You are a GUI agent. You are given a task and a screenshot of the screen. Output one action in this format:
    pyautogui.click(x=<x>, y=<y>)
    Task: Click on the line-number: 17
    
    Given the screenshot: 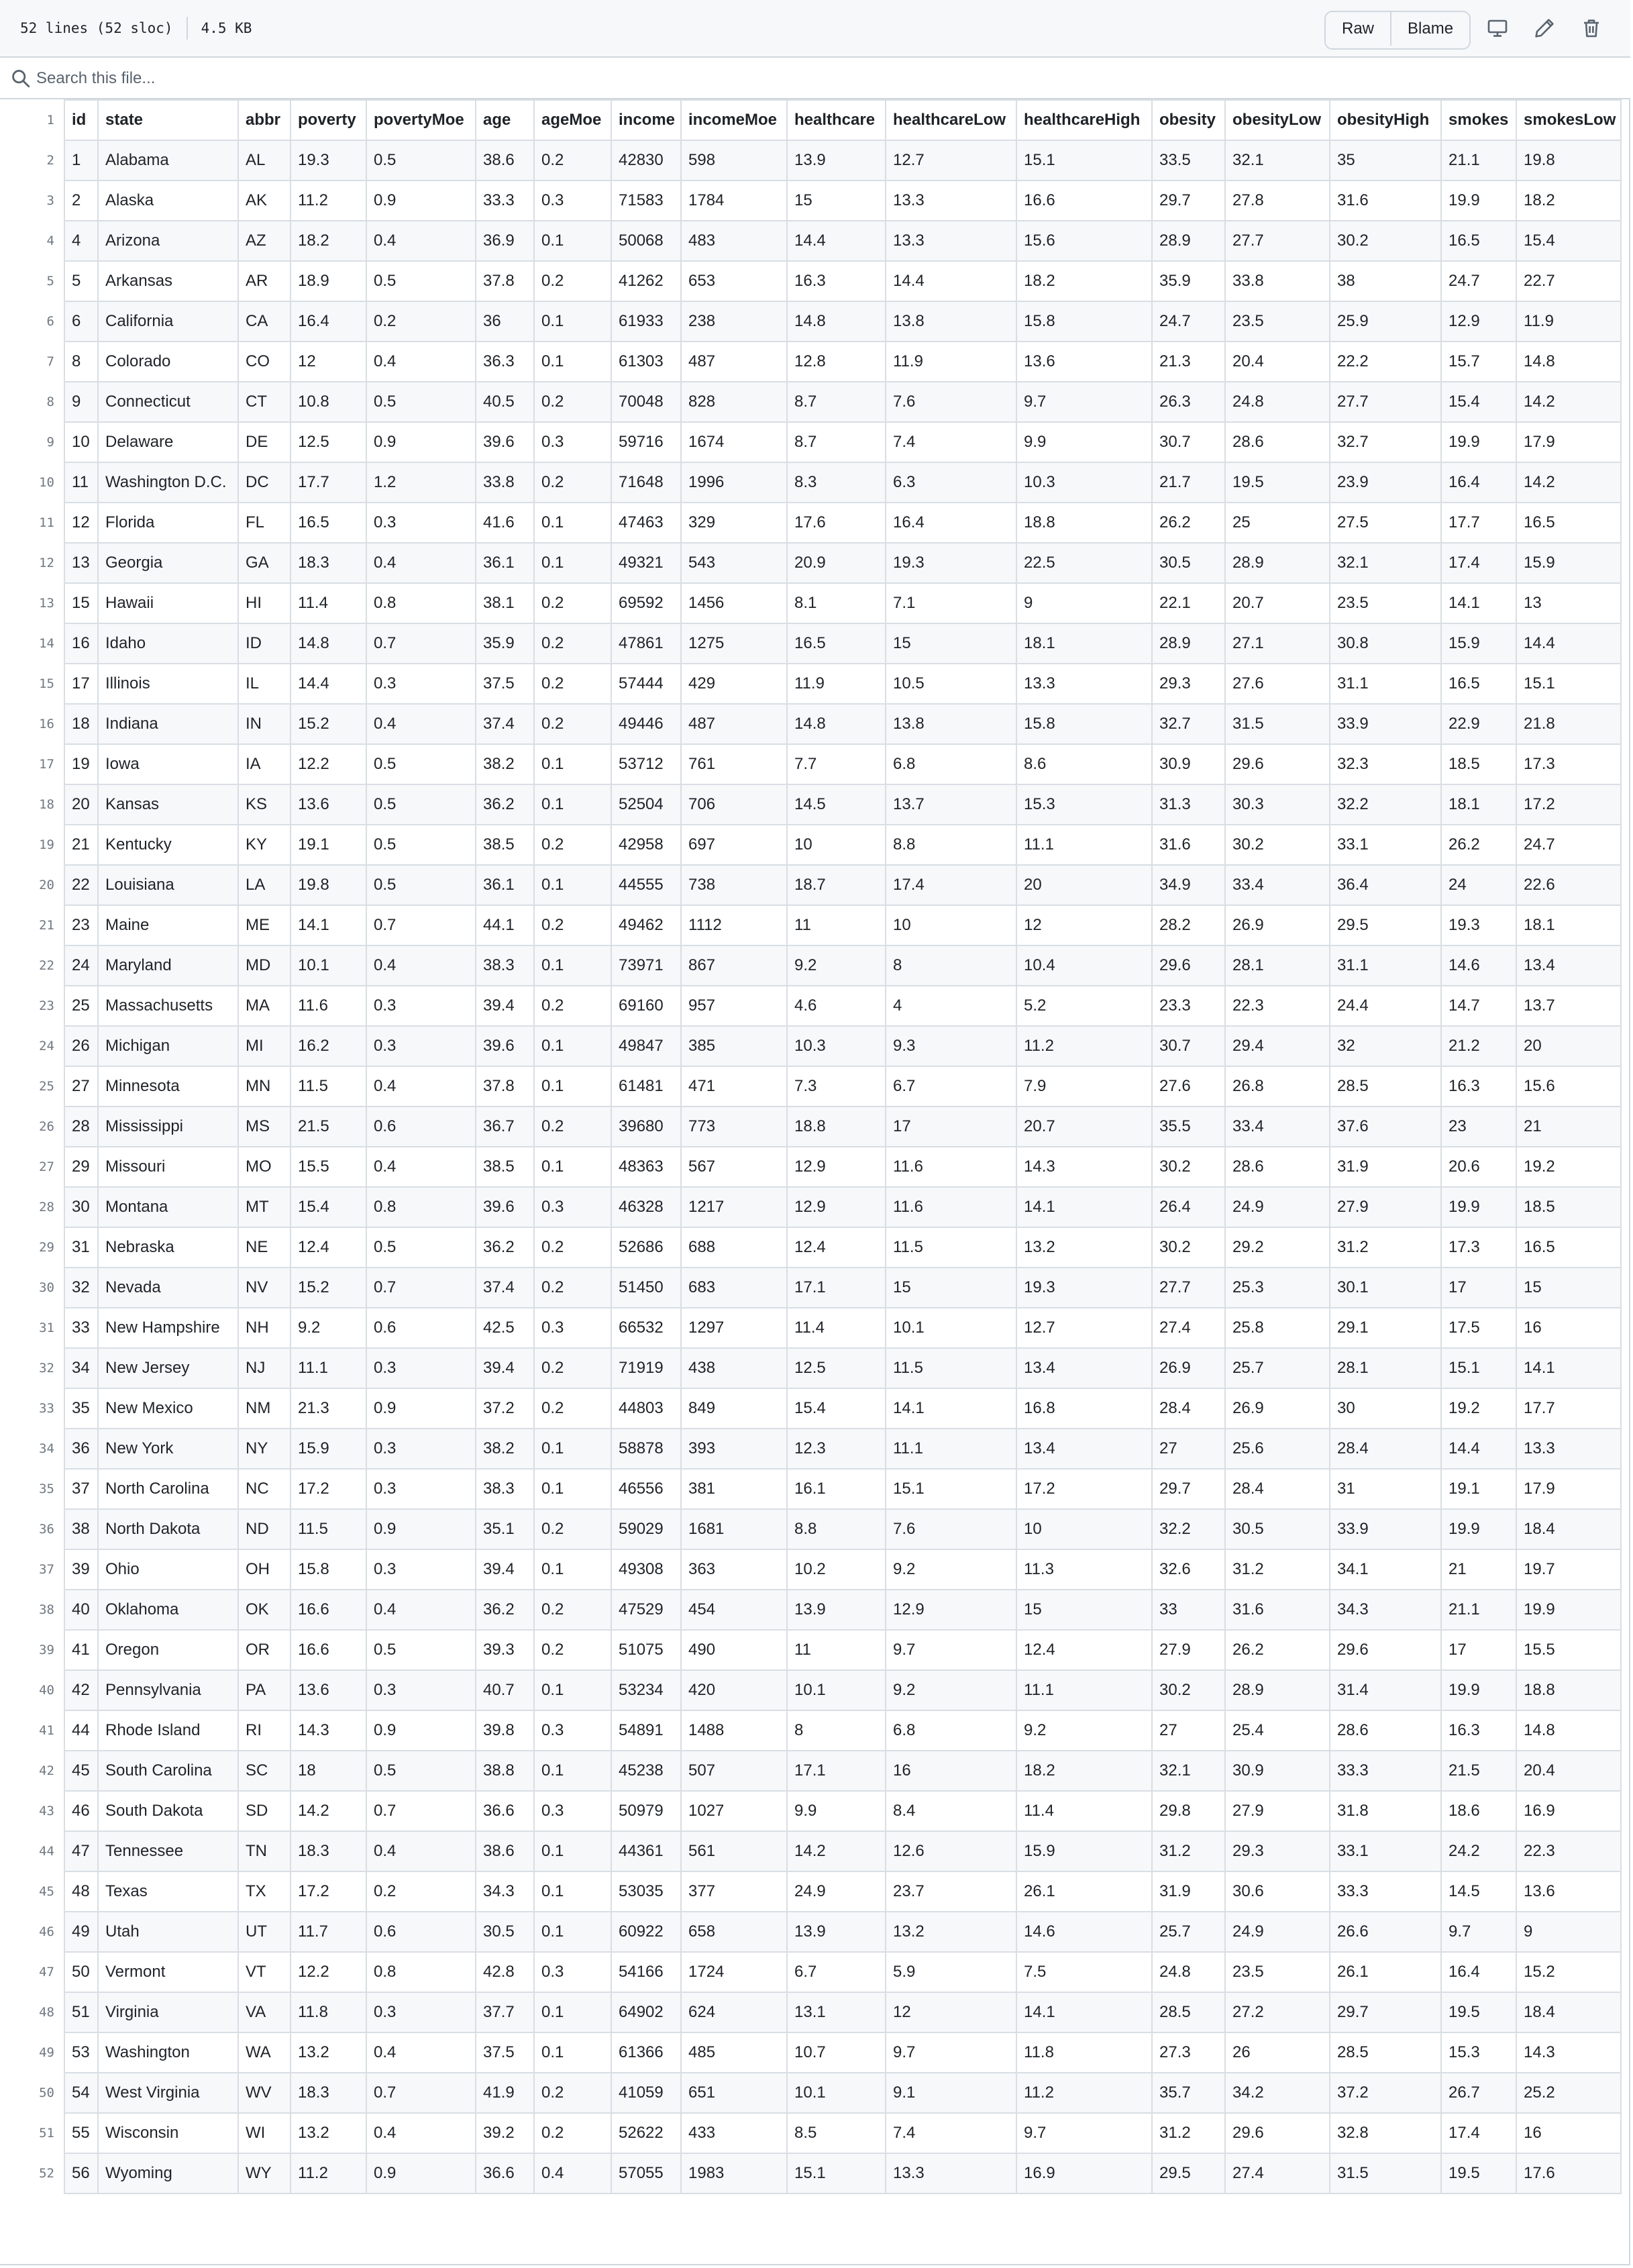 What is the action you would take?
    pyautogui.click(x=32, y=764)
    